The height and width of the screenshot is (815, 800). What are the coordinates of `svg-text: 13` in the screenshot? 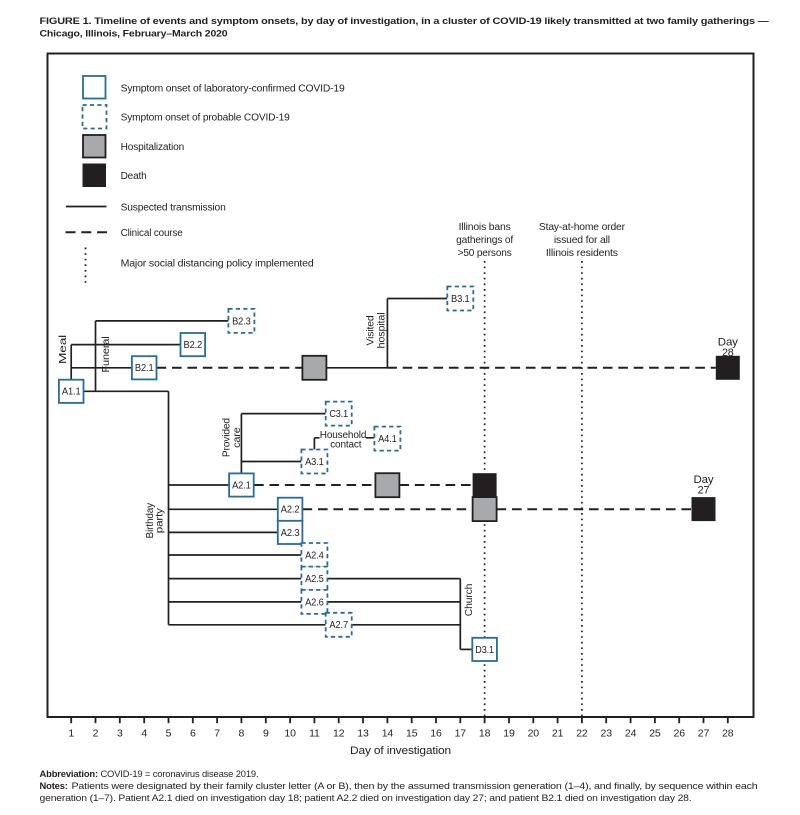 It's located at (363, 734).